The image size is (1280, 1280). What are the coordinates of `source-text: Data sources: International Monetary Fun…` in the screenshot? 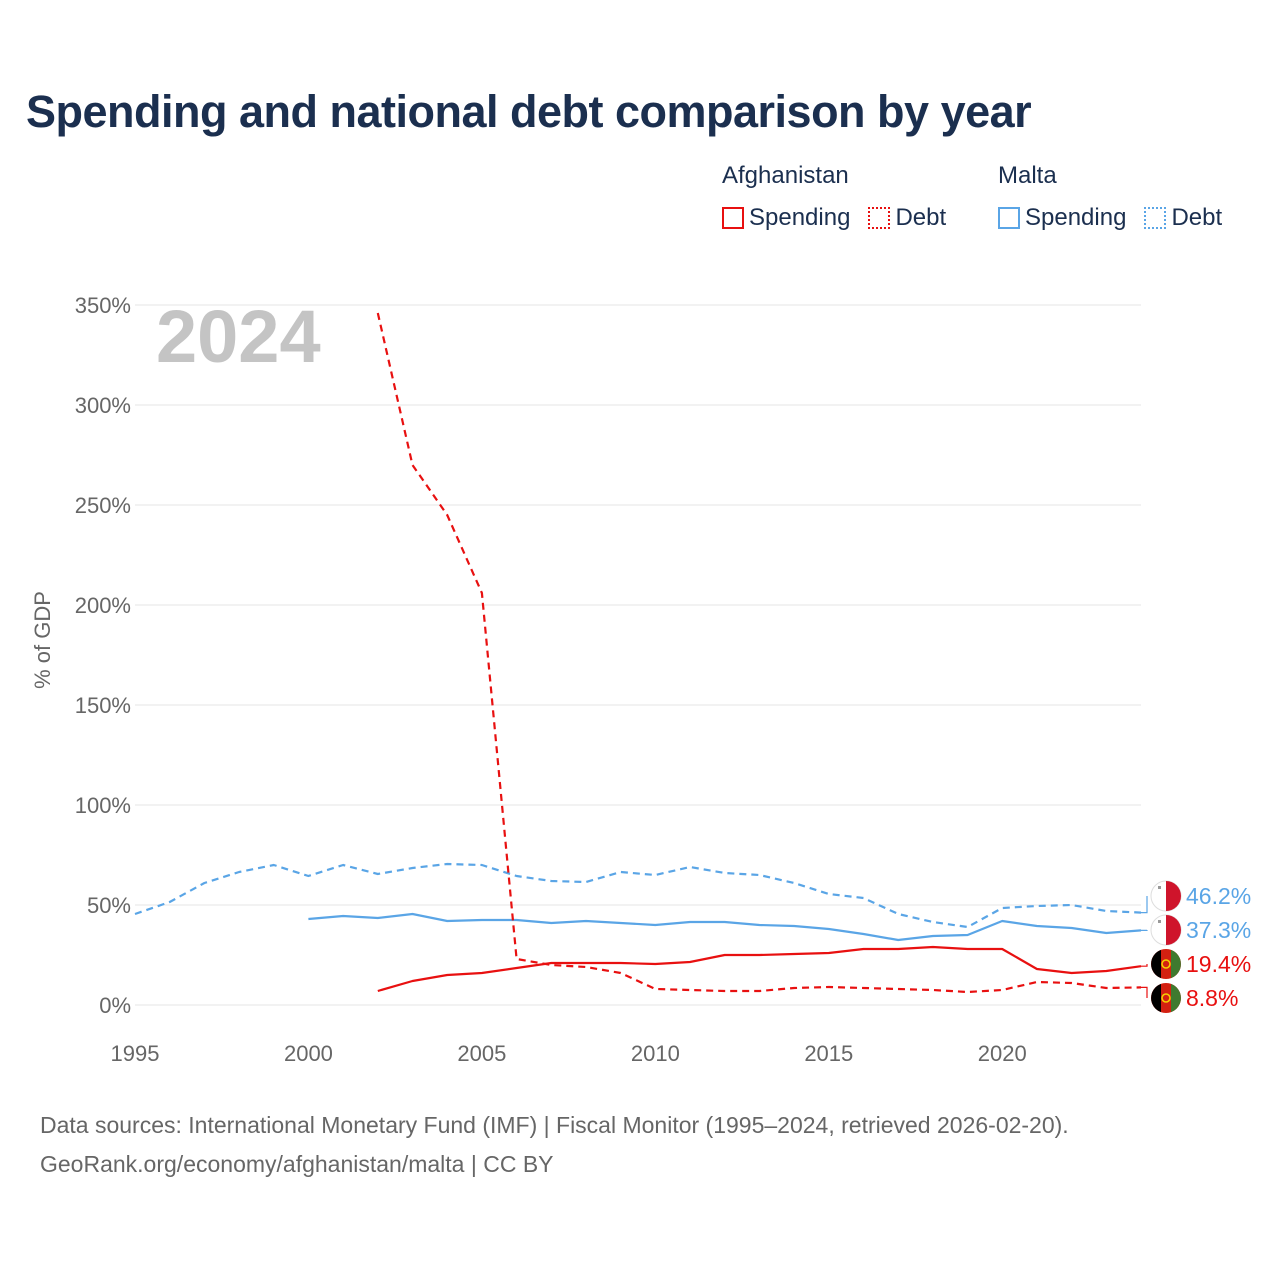 It's located at (554, 1145).